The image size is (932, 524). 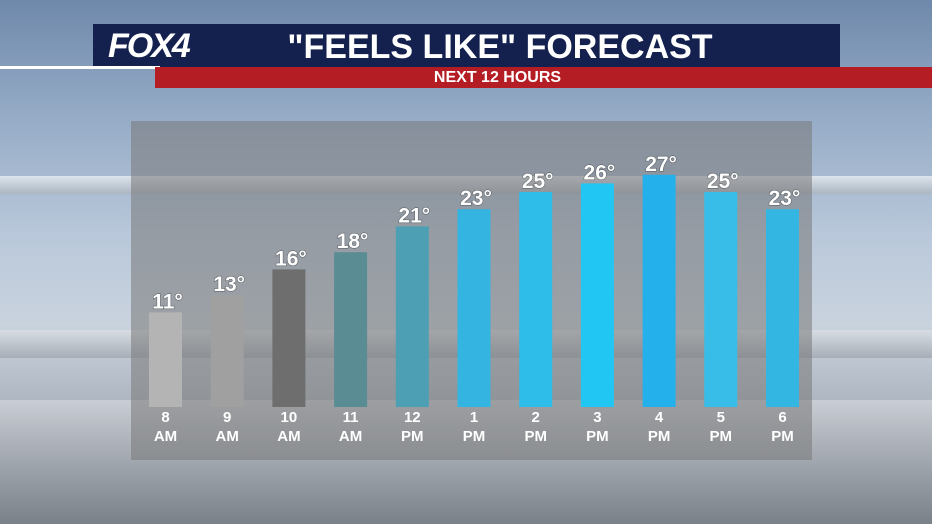 I want to click on accent-line, so click(x=80, y=67).